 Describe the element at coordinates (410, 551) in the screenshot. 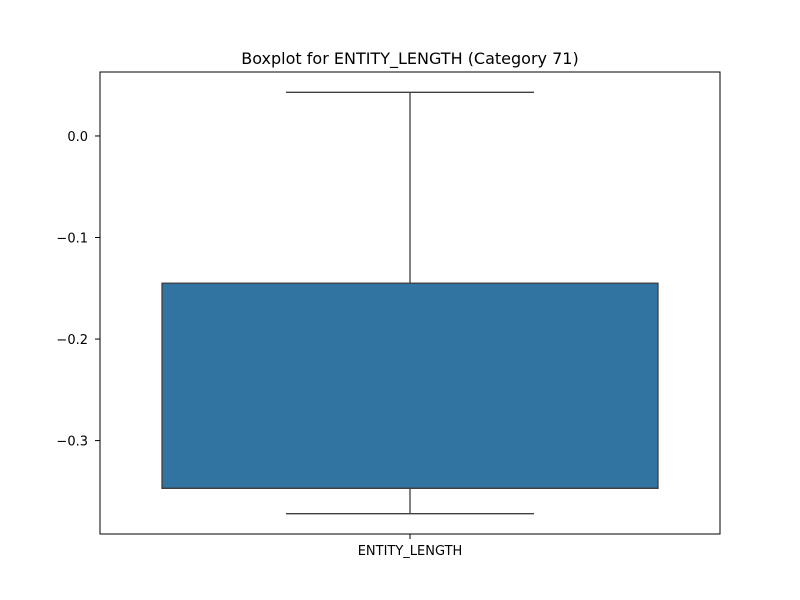

I see `x-tick-label: ENTITY_LENGTH` at that location.